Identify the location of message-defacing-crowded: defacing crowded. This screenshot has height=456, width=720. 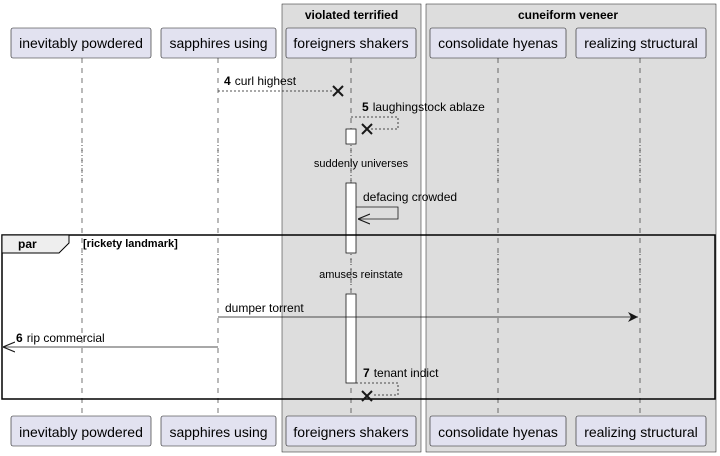
(406, 204).